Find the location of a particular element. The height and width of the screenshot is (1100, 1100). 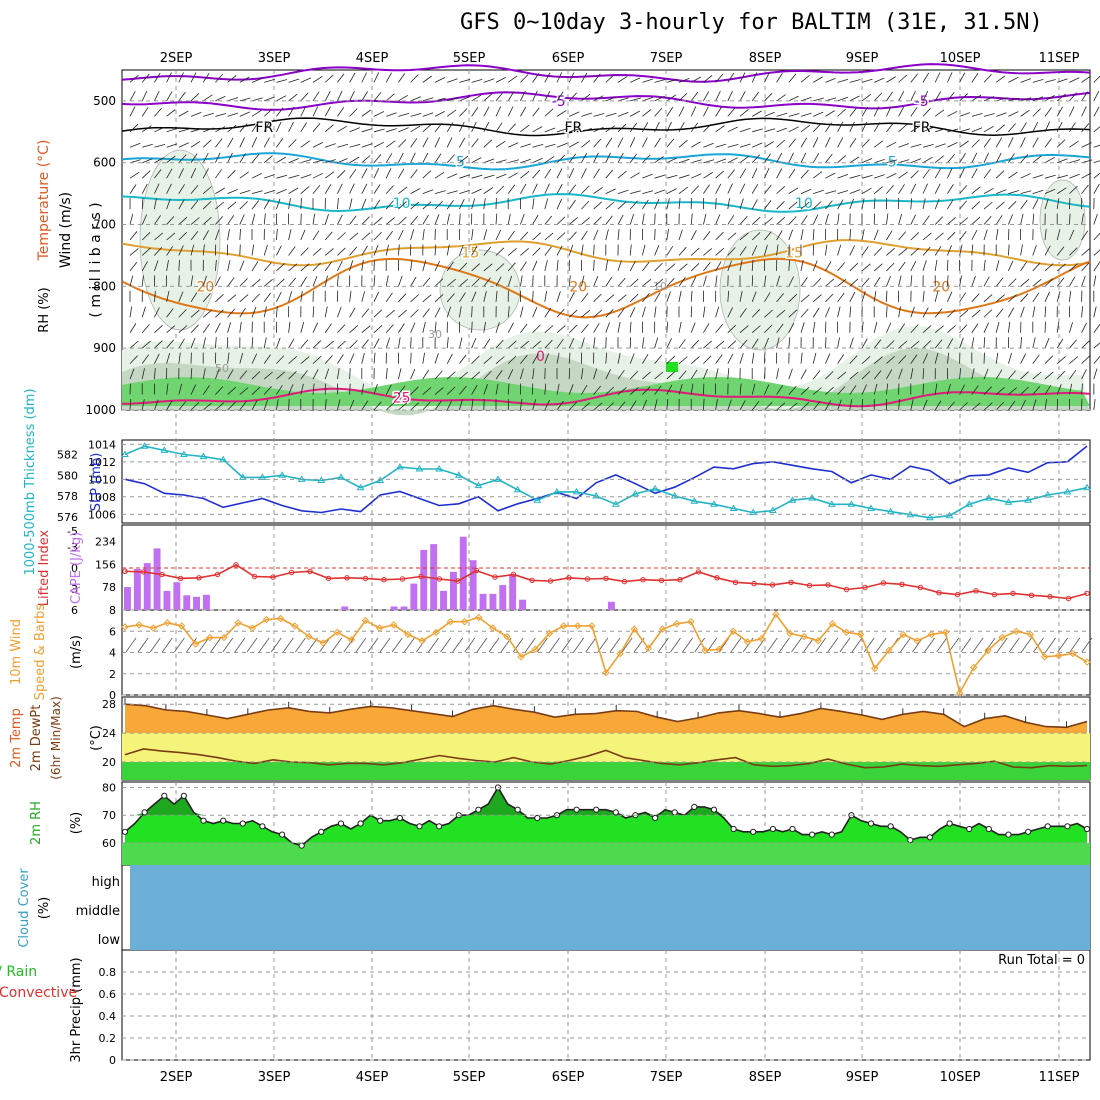

wind-tick-label: 6 is located at coordinates (112, 631).